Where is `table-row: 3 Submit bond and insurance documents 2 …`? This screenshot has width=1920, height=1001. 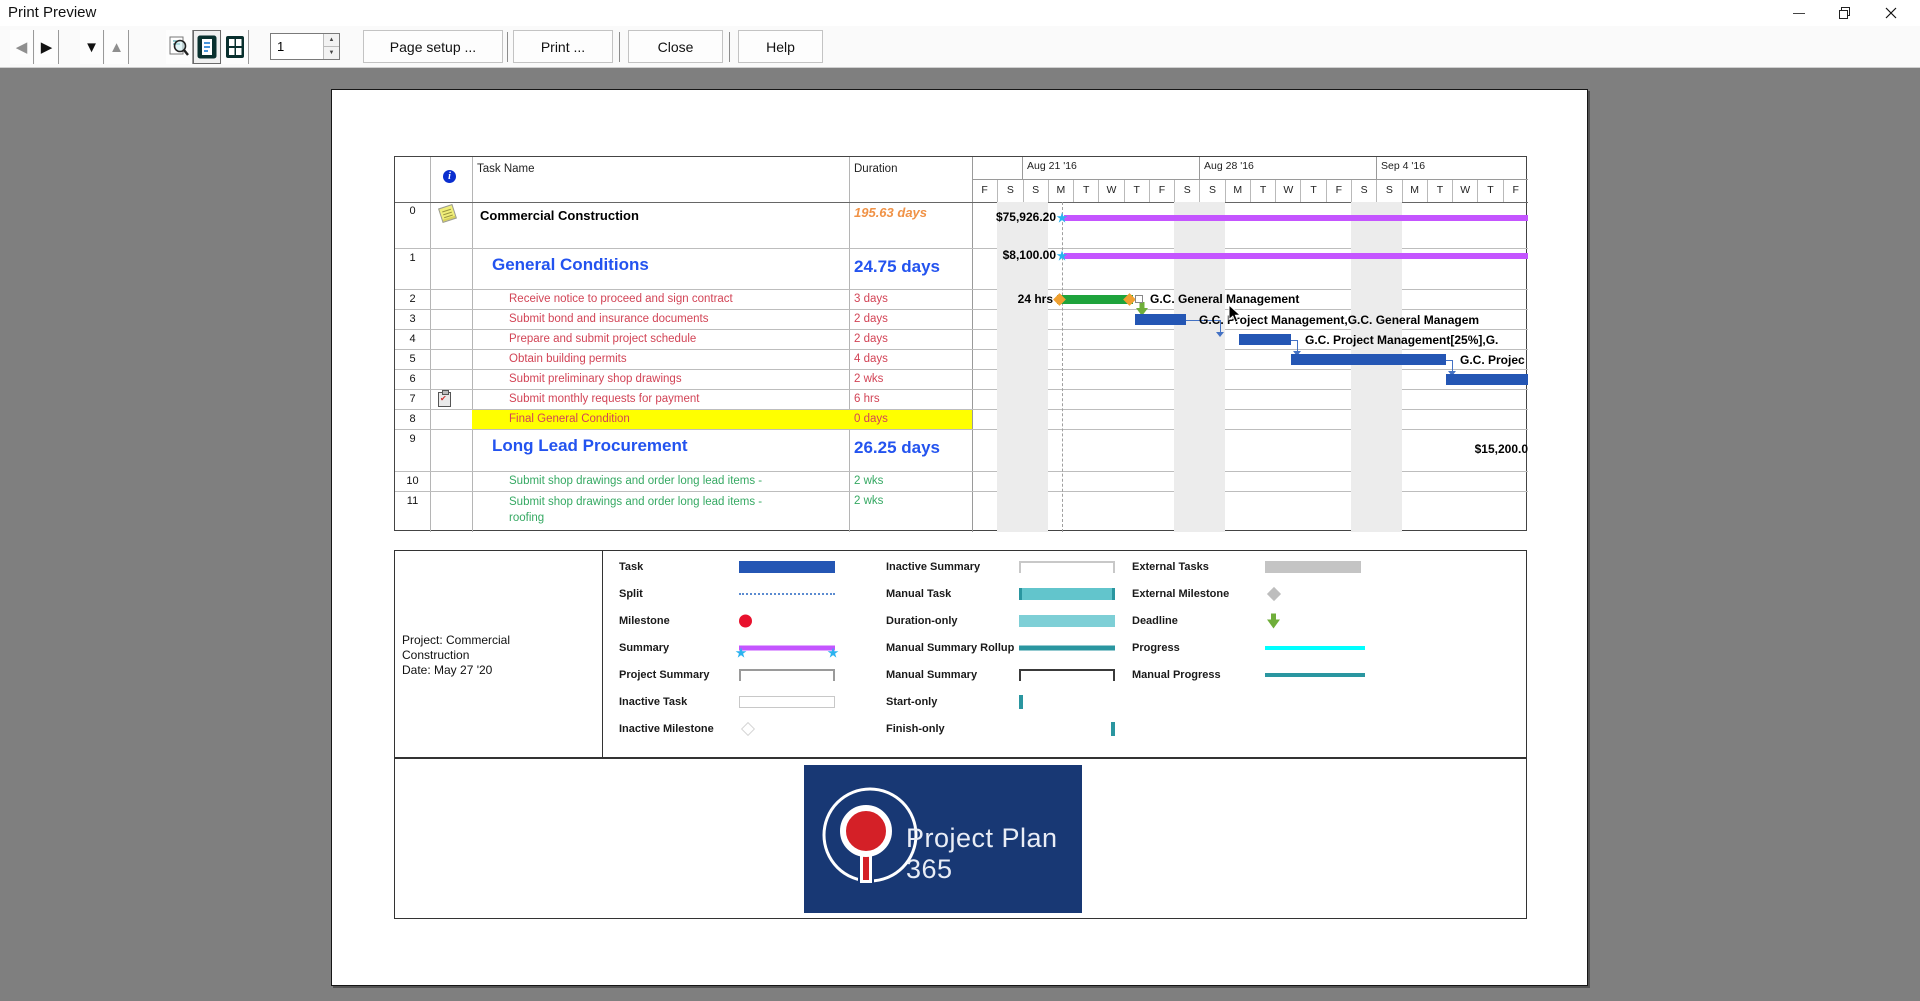 table-row: 3 Submit bond and insurance documents 2 … is located at coordinates (961, 320).